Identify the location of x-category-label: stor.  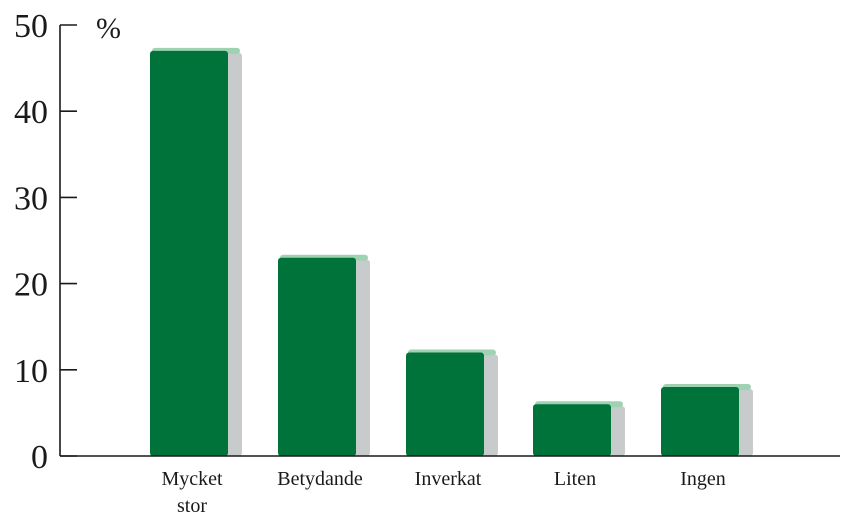
(192, 506).